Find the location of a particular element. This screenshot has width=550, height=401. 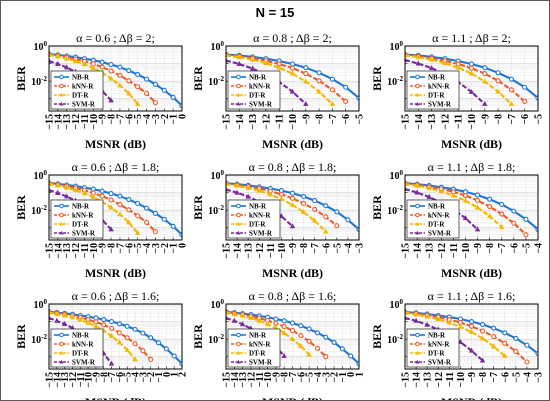

x-tick-label: 0 is located at coordinates (351, 374).